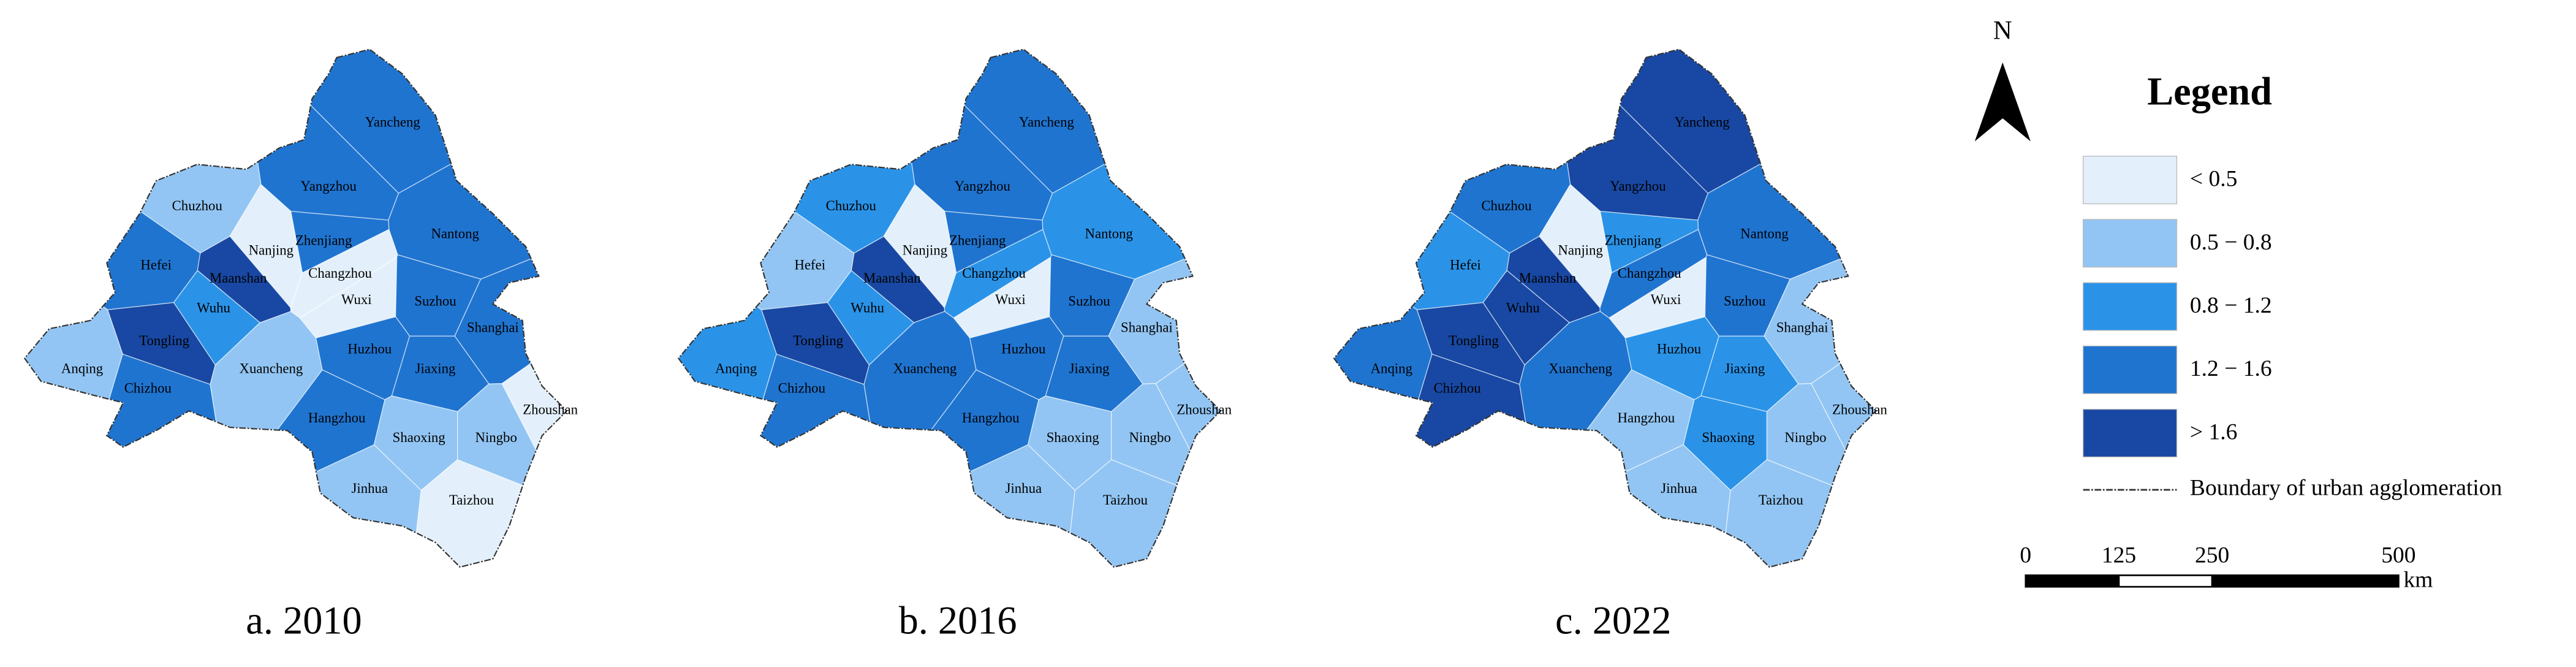 This screenshot has height=667, width=2576. What do you see at coordinates (2418, 580) in the screenshot?
I see `scale-unit: km` at bounding box center [2418, 580].